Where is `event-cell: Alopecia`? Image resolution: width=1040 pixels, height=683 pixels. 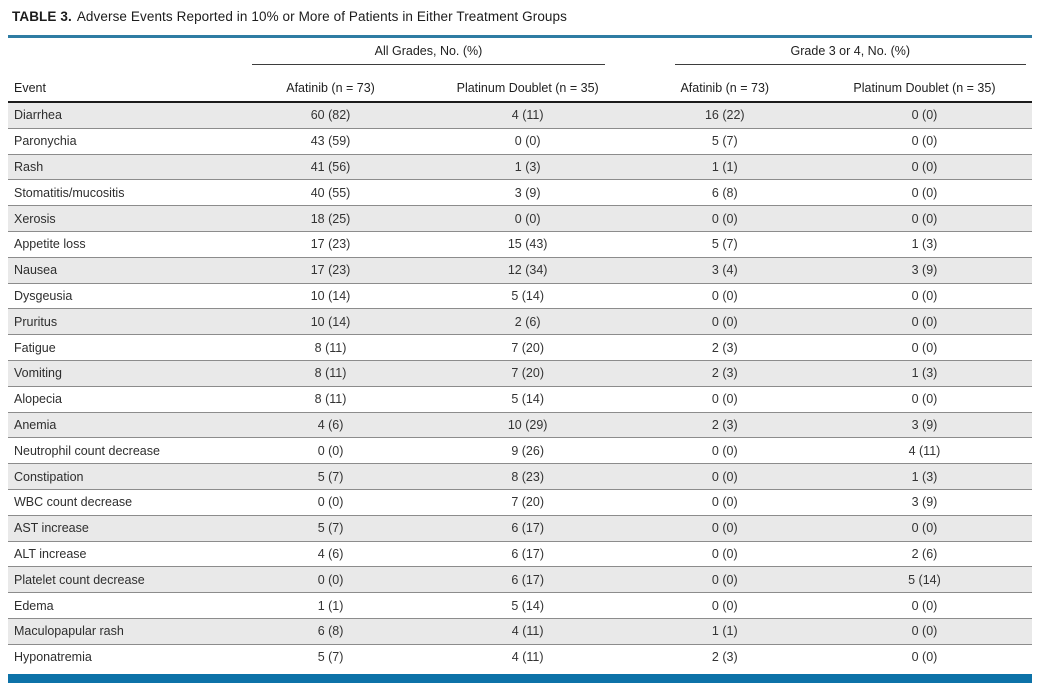
event-cell: Alopecia is located at coordinates (123, 399).